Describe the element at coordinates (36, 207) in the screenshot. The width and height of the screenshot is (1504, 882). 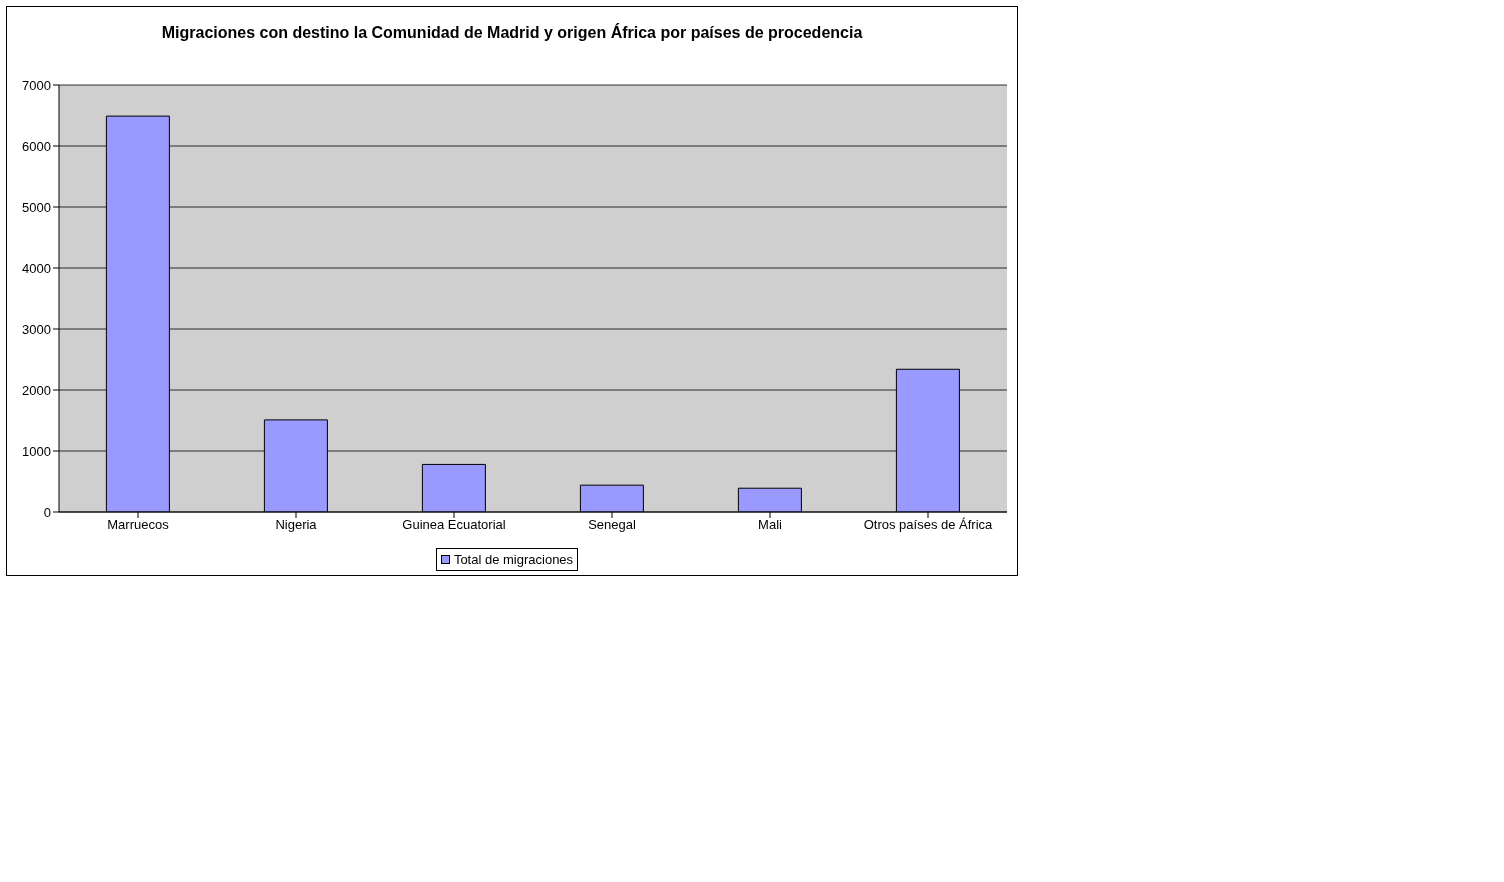
I see `y-tick-label: 5000` at that location.